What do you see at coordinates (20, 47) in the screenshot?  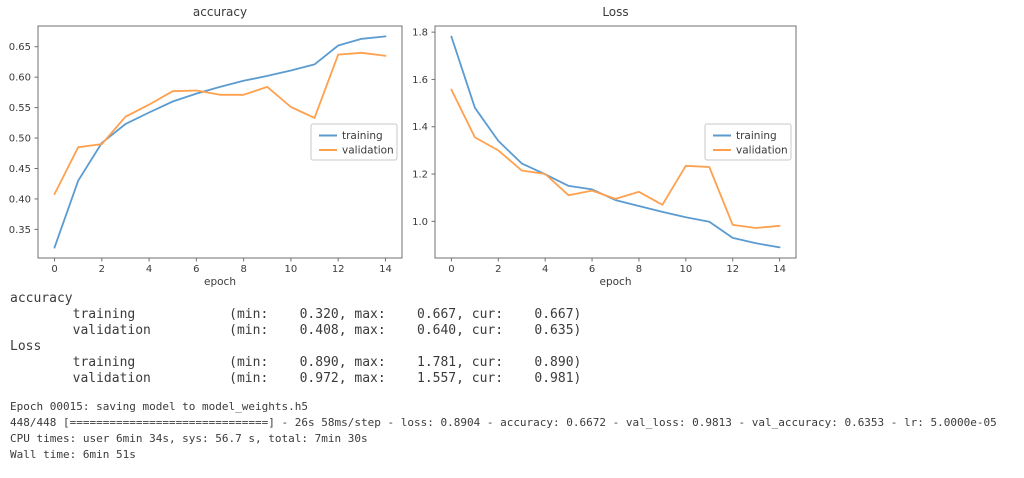 I see `svg-text: 0.65` at bounding box center [20, 47].